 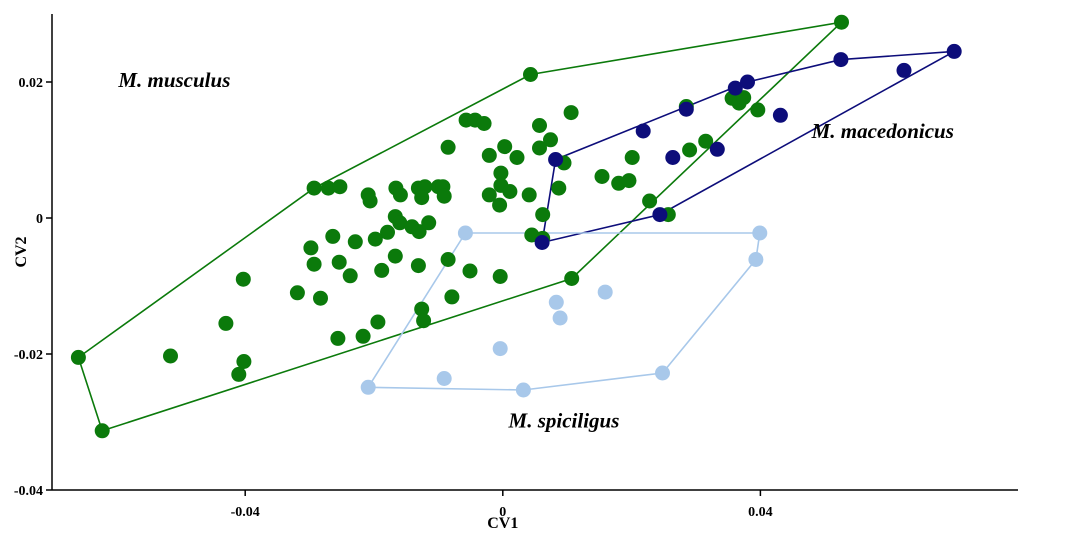 I want to click on y-tick-label: 0.02, so click(x=31, y=83).